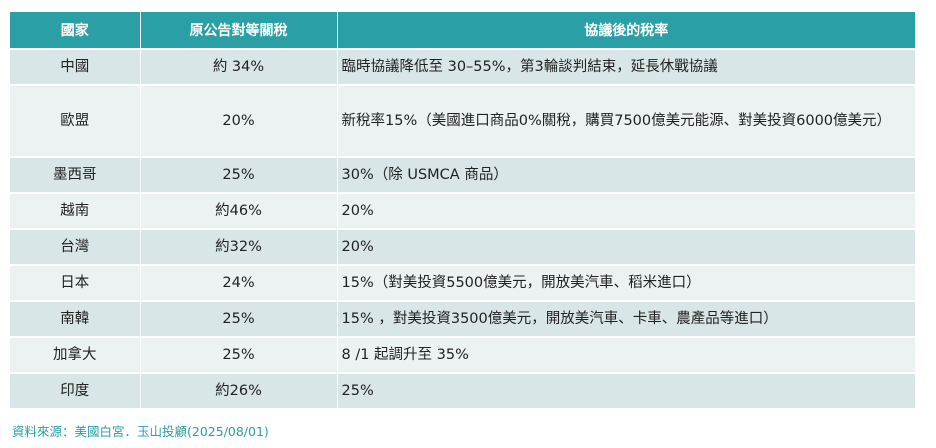  What do you see at coordinates (75, 282) in the screenshot?
I see `cell-country: 日本` at bounding box center [75, 282].